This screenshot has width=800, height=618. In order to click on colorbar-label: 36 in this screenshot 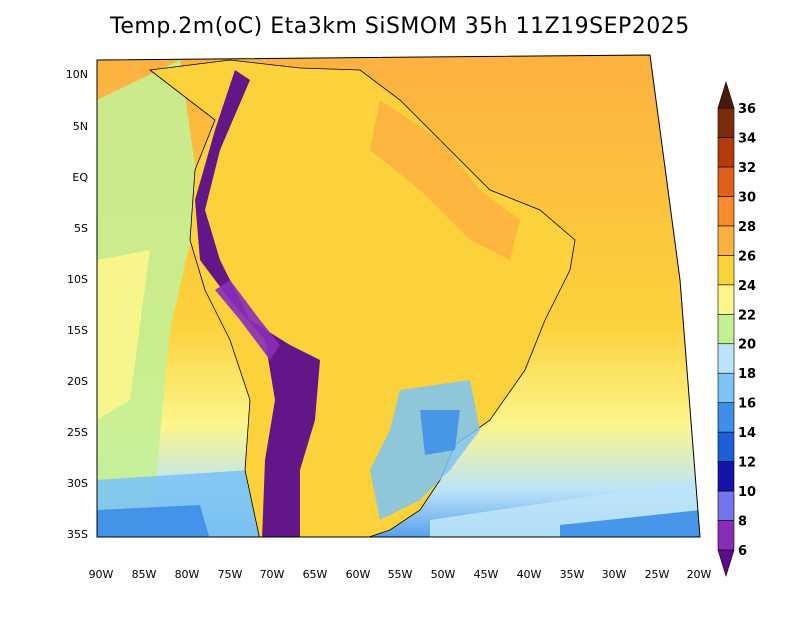, I will do `click(747, 109)`.